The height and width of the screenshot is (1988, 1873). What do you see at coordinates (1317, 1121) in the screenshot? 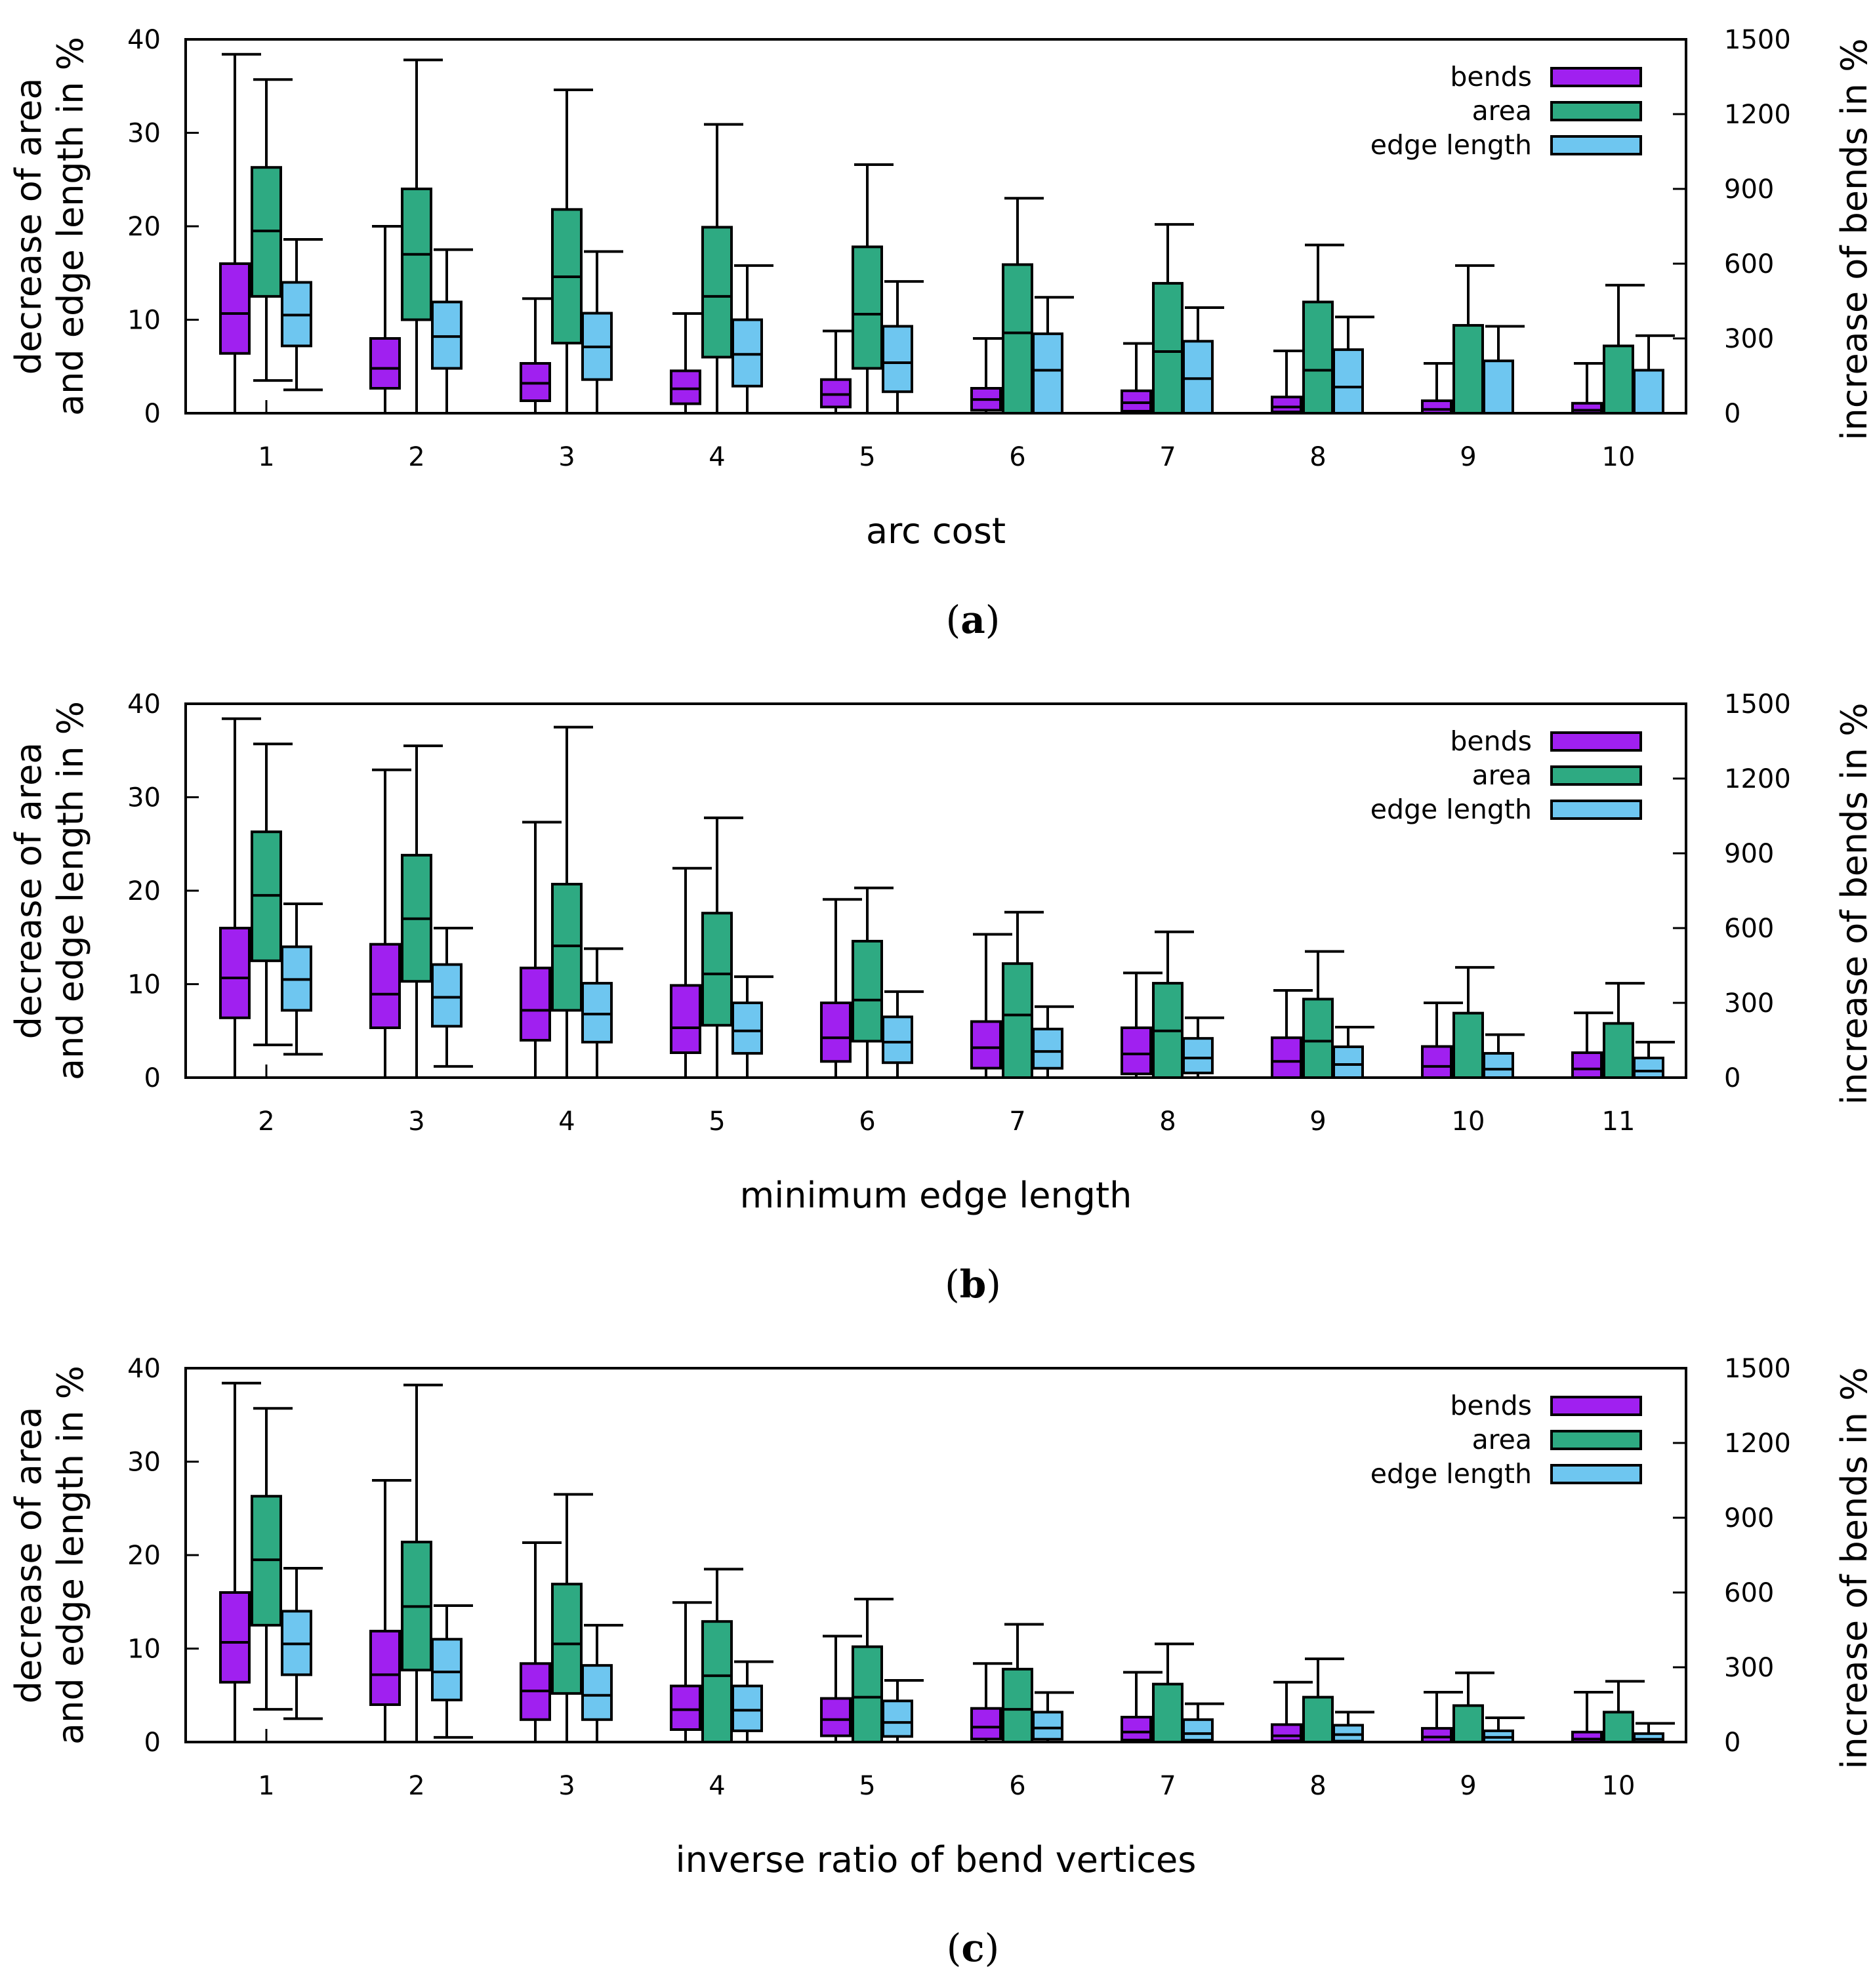
I see `x-tick-label: 9` at bounding box center [1317, 1121].